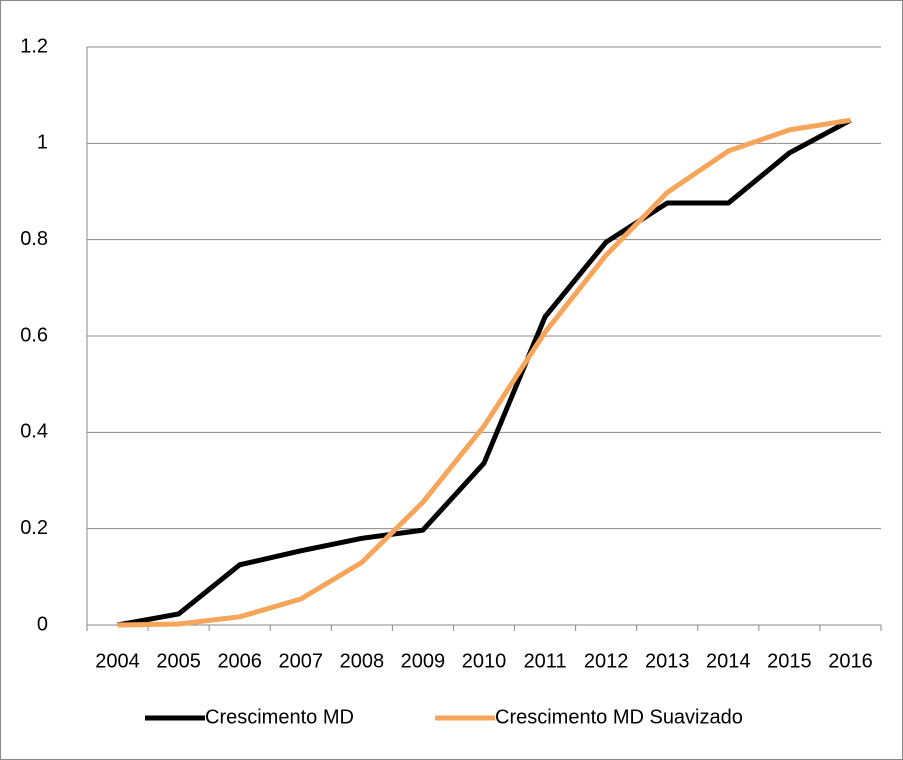  I want to click on x-tick-label: 2009, so click(423, 661).